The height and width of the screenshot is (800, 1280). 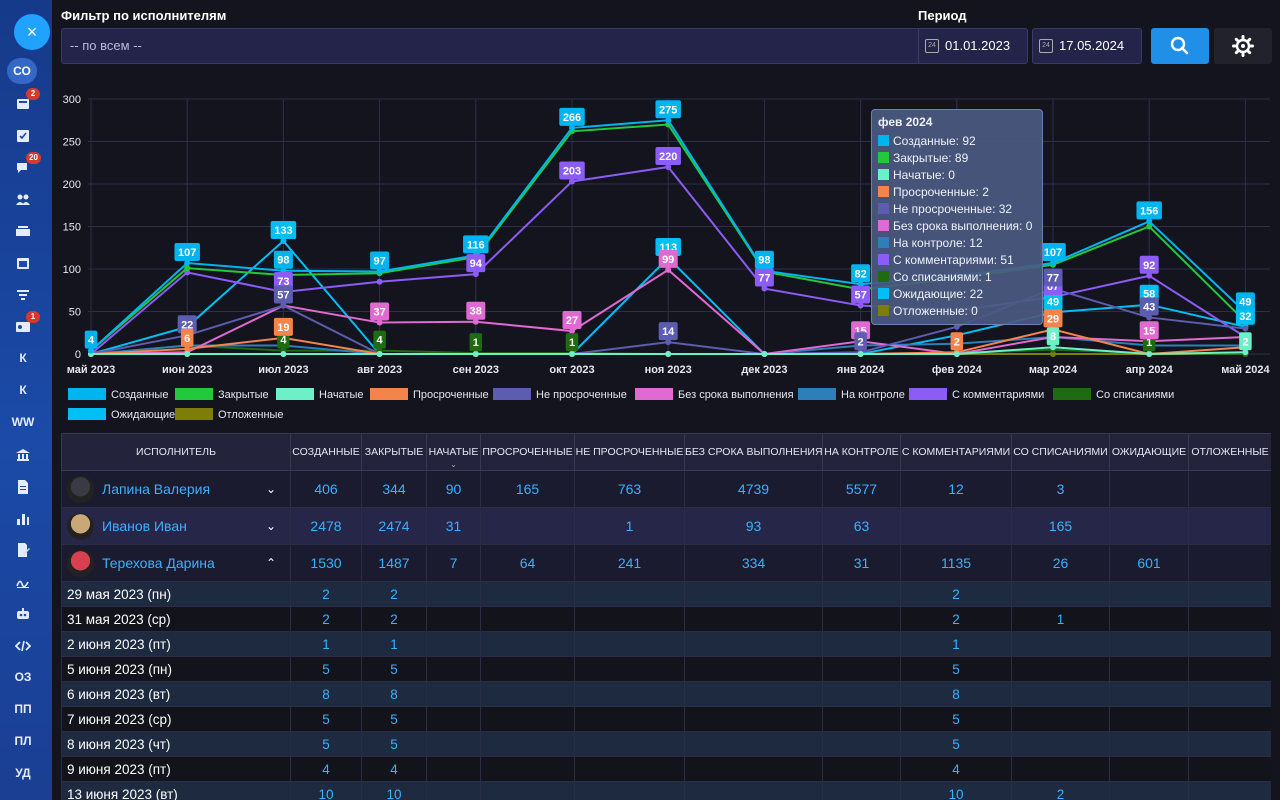 What do you see at coordinates (23, 165) in the screenshot?
I see `sidebar-item-chat: 20` at bounding box center [23, 165].